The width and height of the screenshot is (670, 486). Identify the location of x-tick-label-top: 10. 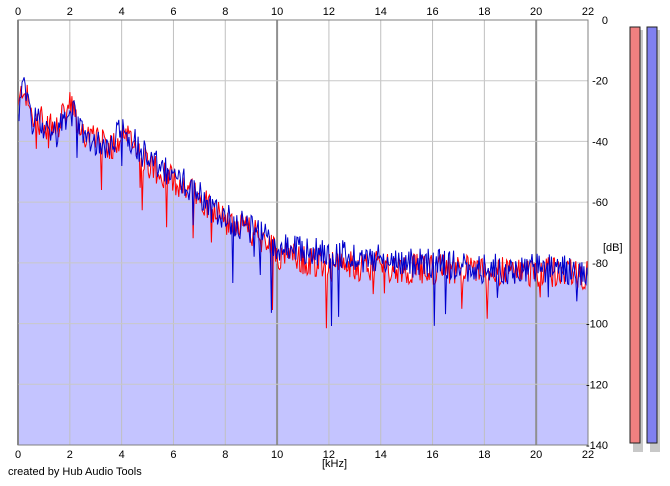
(277, 12).